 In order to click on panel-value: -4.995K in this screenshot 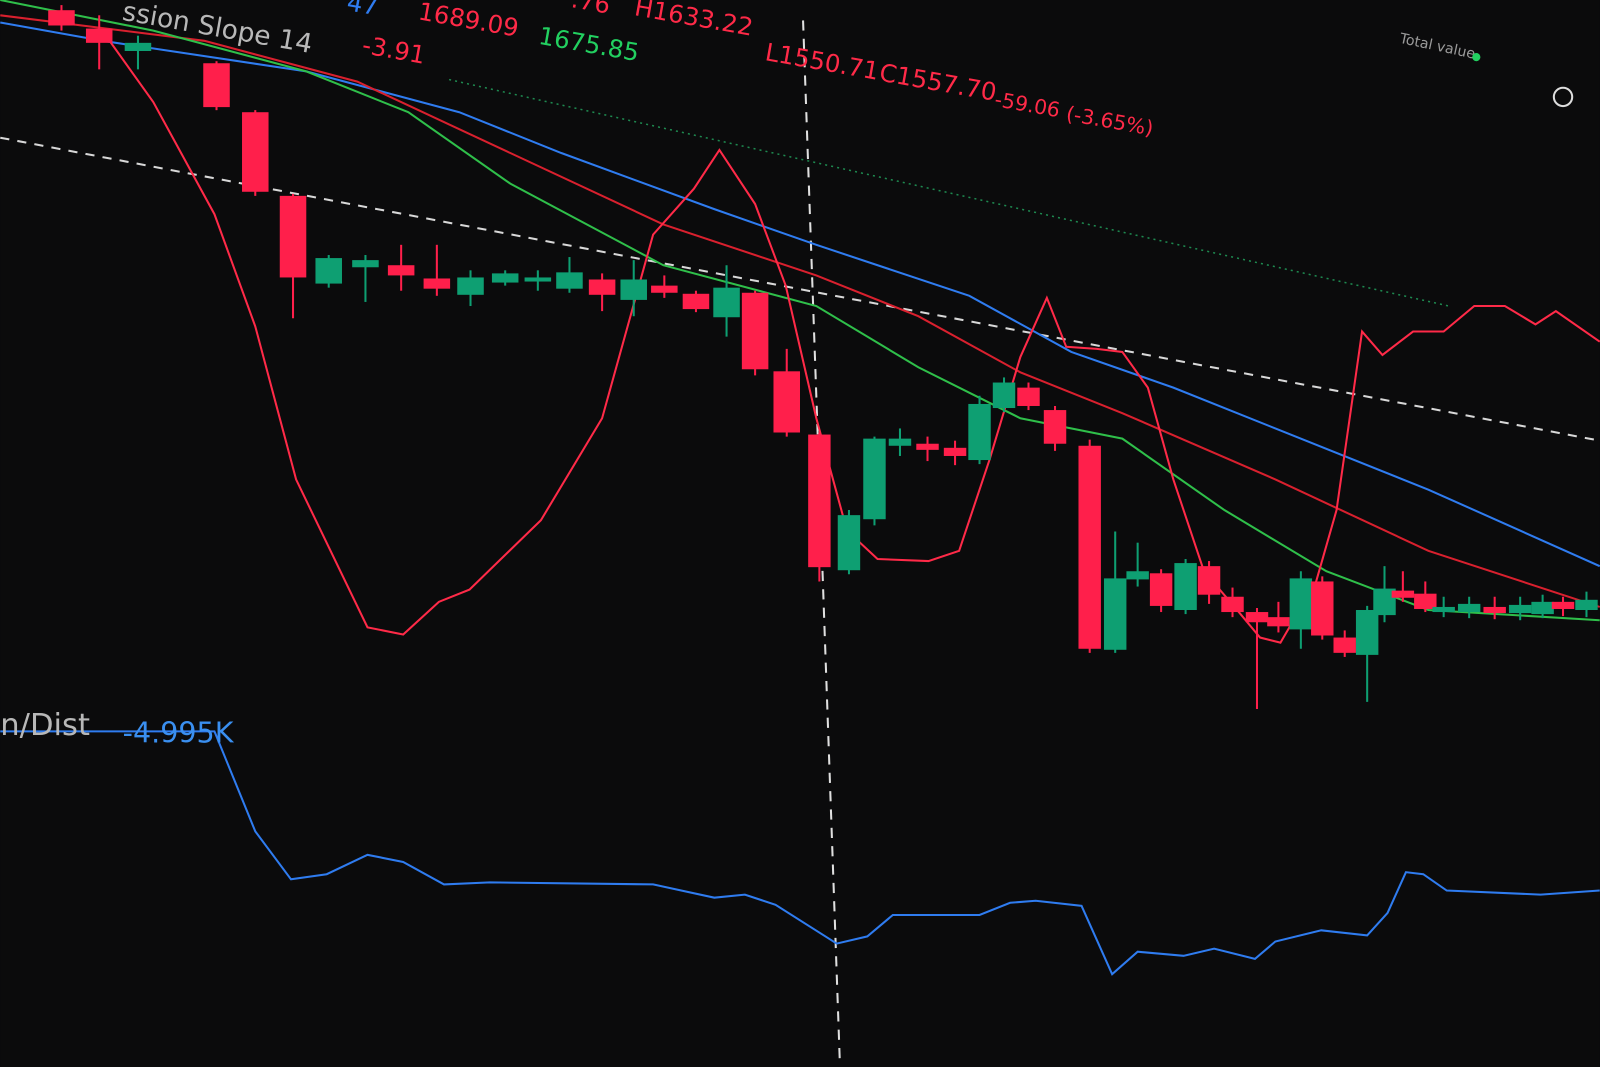, I will do `click(179, 732)`.